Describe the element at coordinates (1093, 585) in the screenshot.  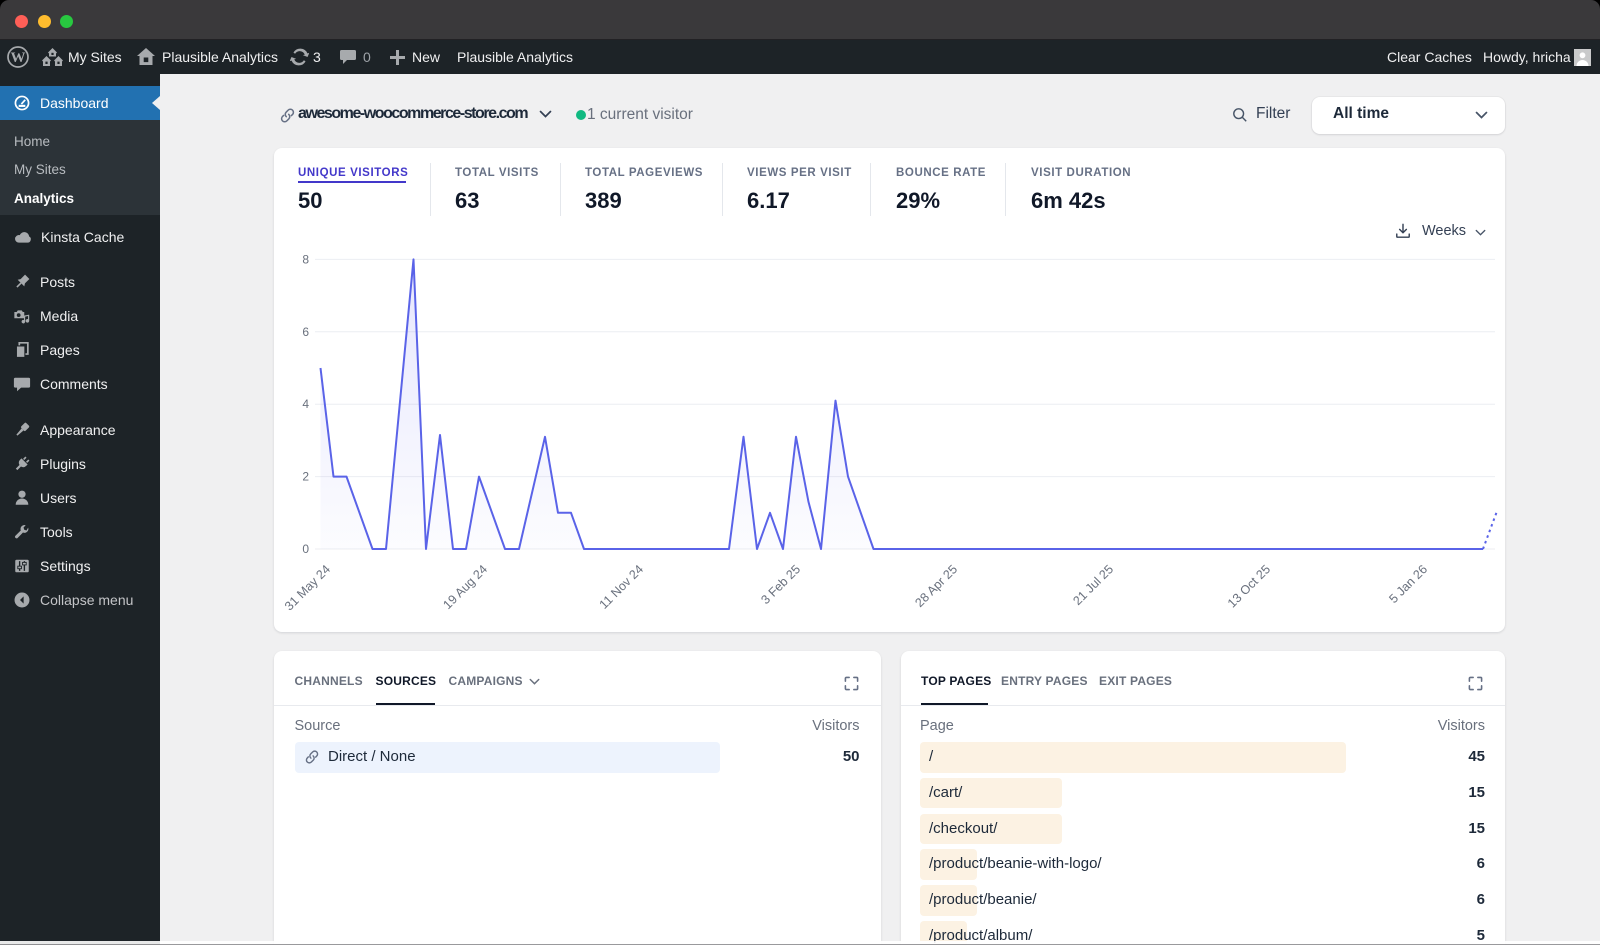
I see `svg-text: 21 Jul 25` at that location.